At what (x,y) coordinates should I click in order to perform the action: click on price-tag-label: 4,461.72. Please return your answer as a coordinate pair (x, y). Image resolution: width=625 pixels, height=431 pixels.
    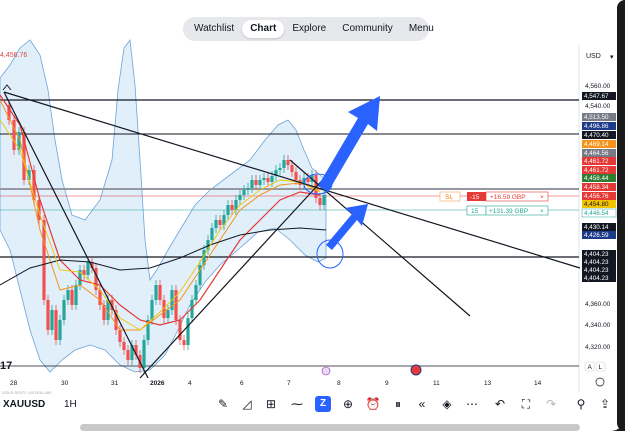
    Looking at the image, I should click on (596, 170).